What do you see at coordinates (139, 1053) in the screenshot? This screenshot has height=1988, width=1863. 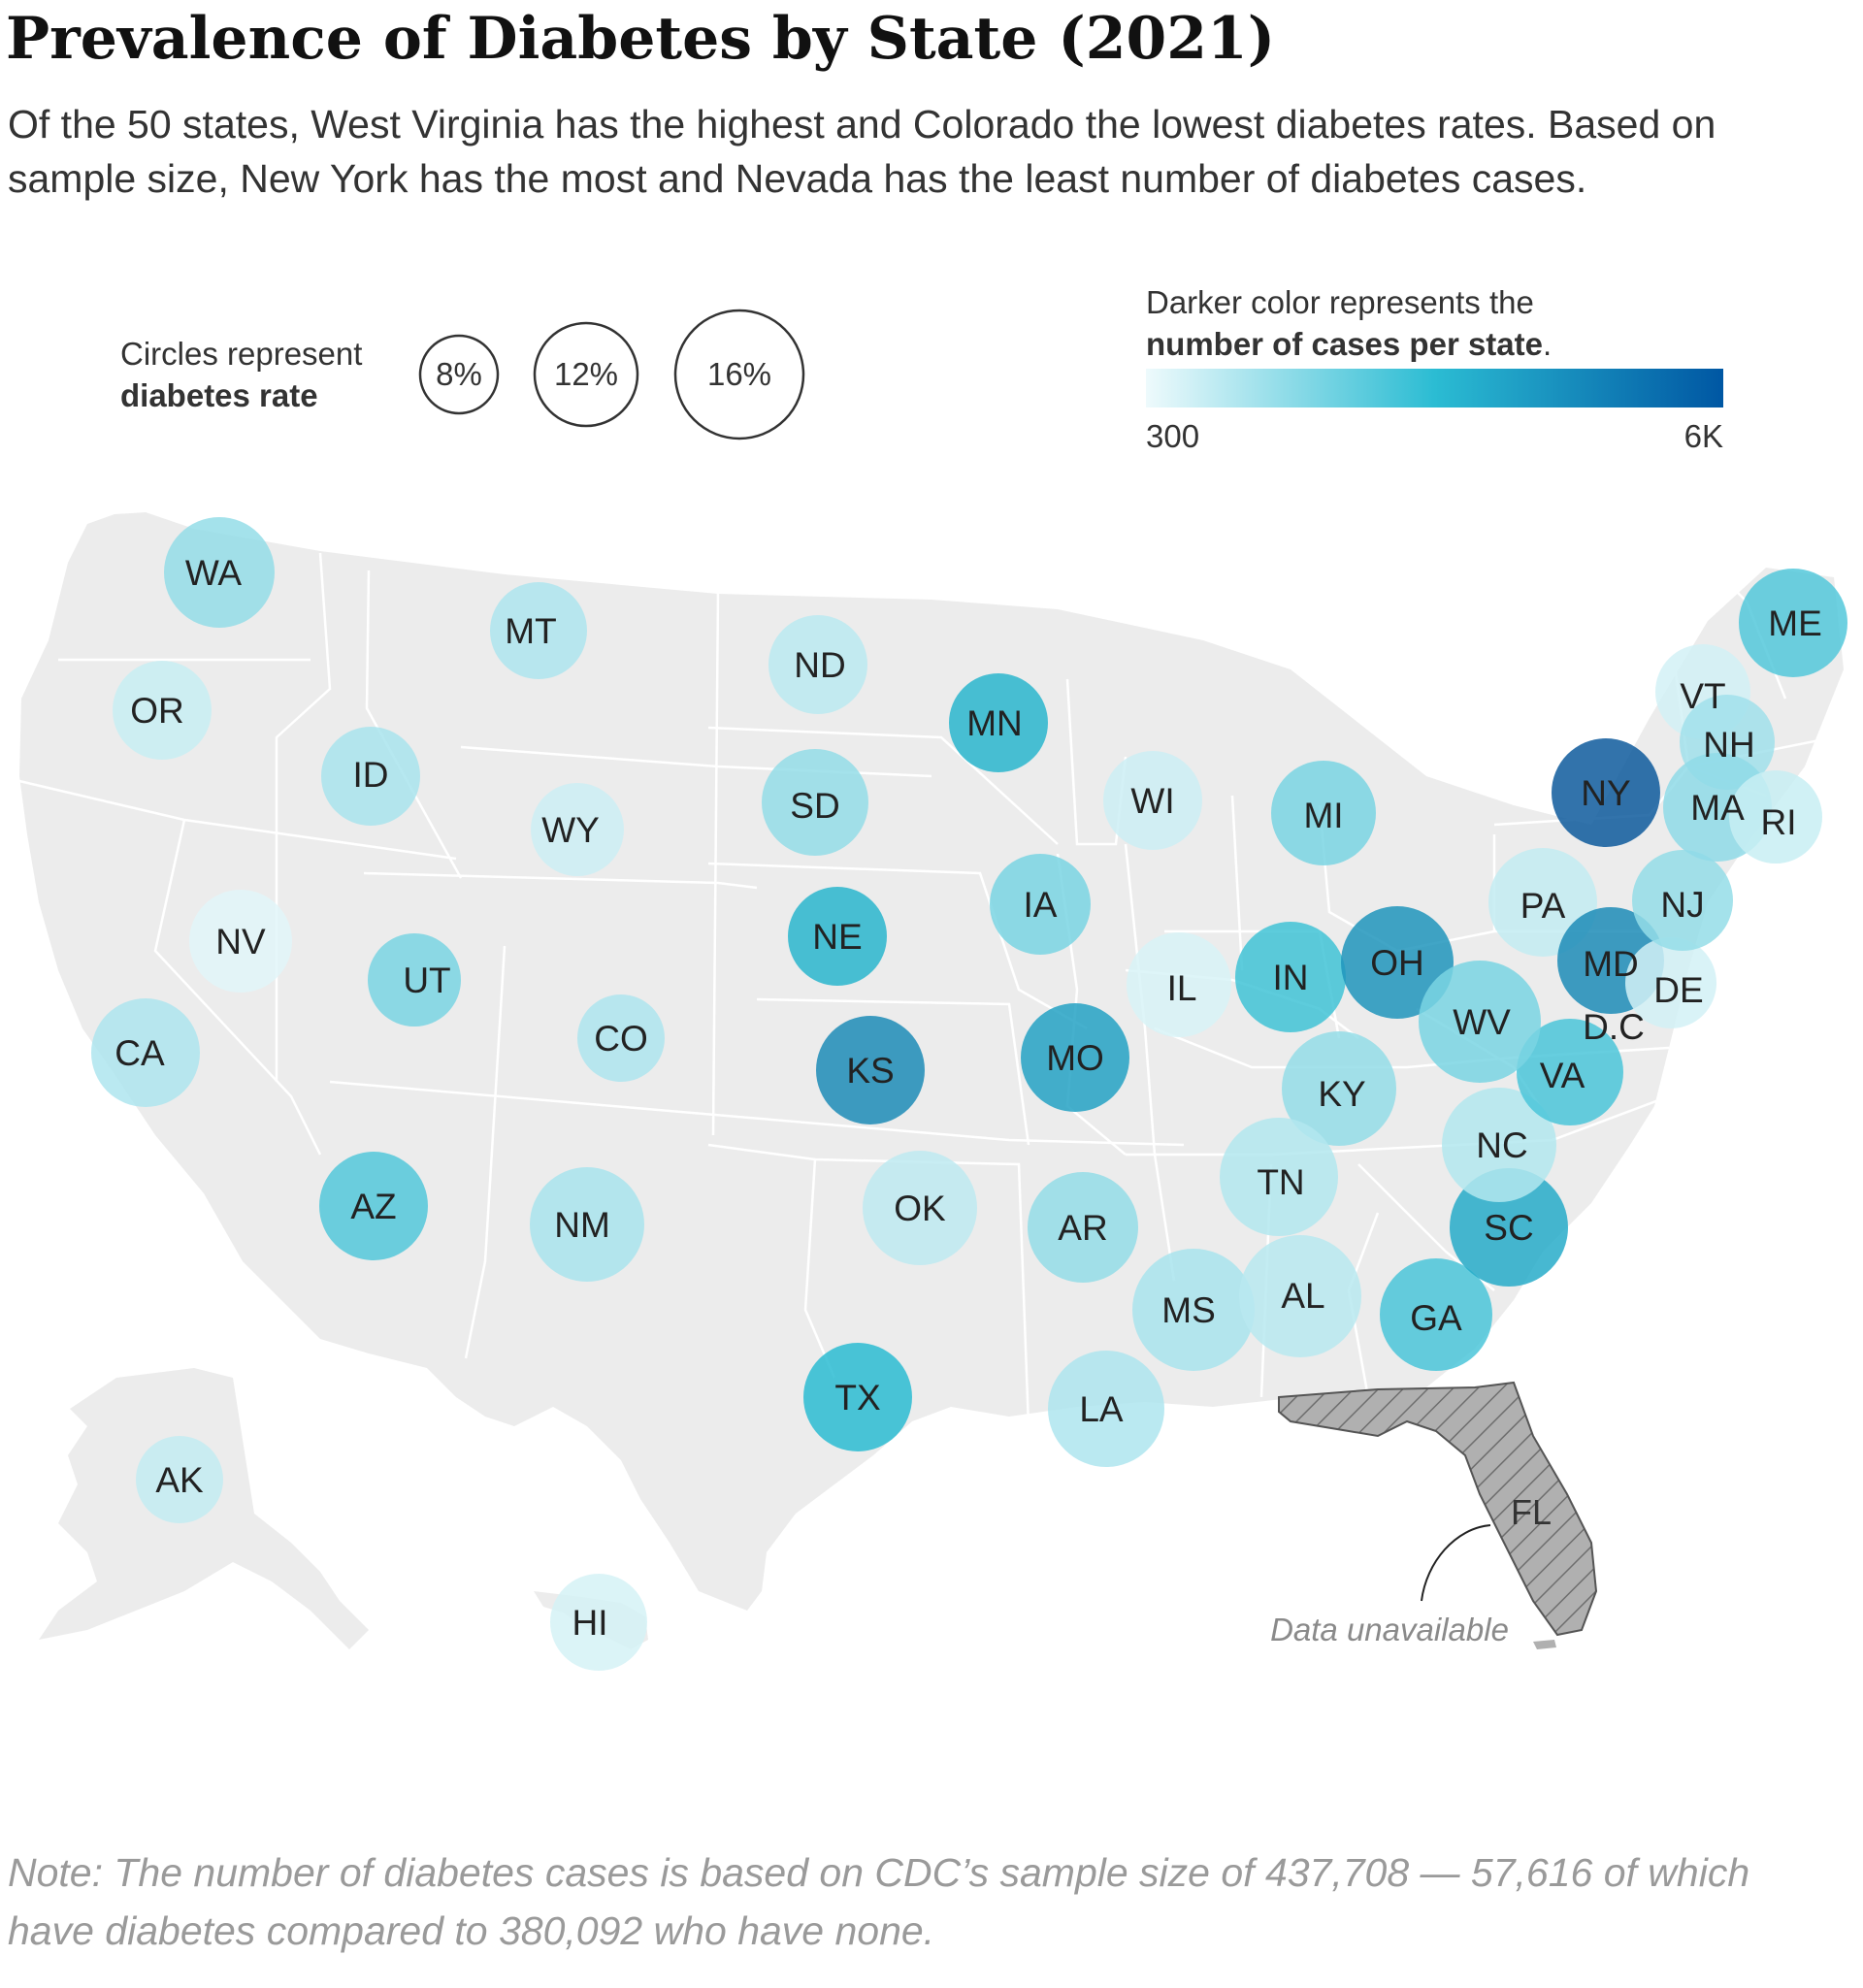 I see `state-label-ca: CA` at bounding box center [139, 1053].